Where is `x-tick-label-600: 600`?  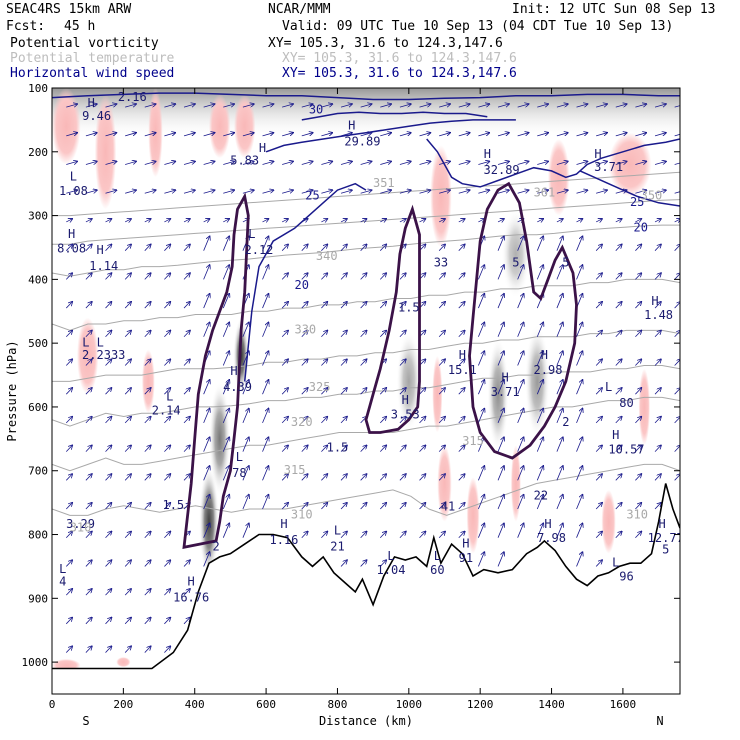
x-tick-label-600: 600 is located at coordinates (266, 704).